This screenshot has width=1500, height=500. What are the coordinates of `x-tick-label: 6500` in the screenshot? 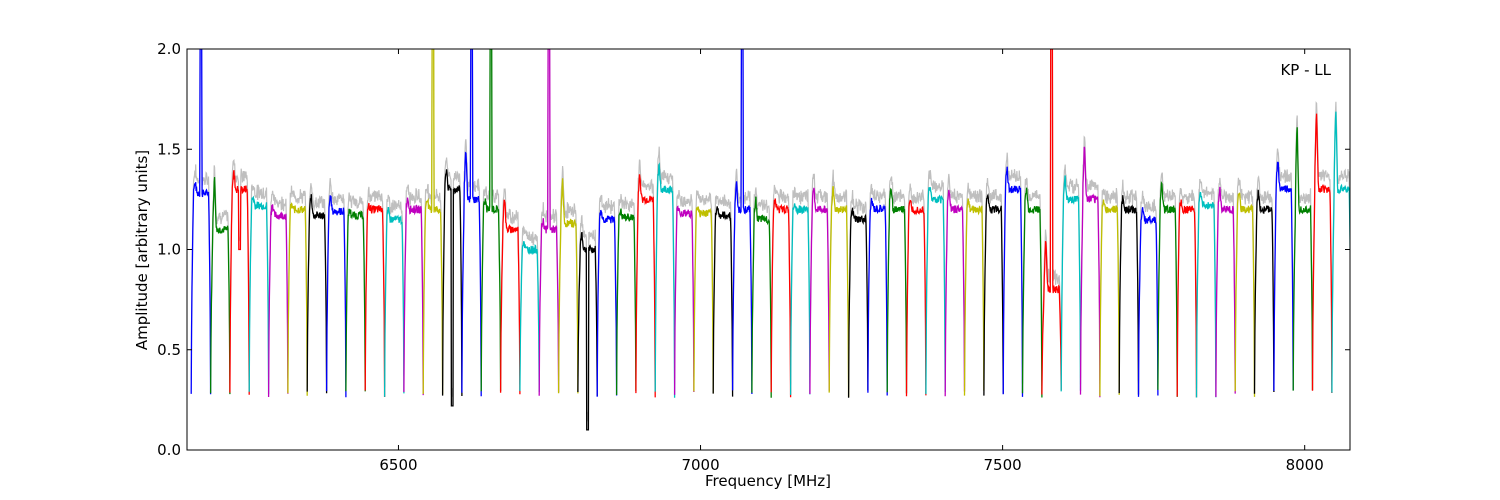 It's located at (398, 465).